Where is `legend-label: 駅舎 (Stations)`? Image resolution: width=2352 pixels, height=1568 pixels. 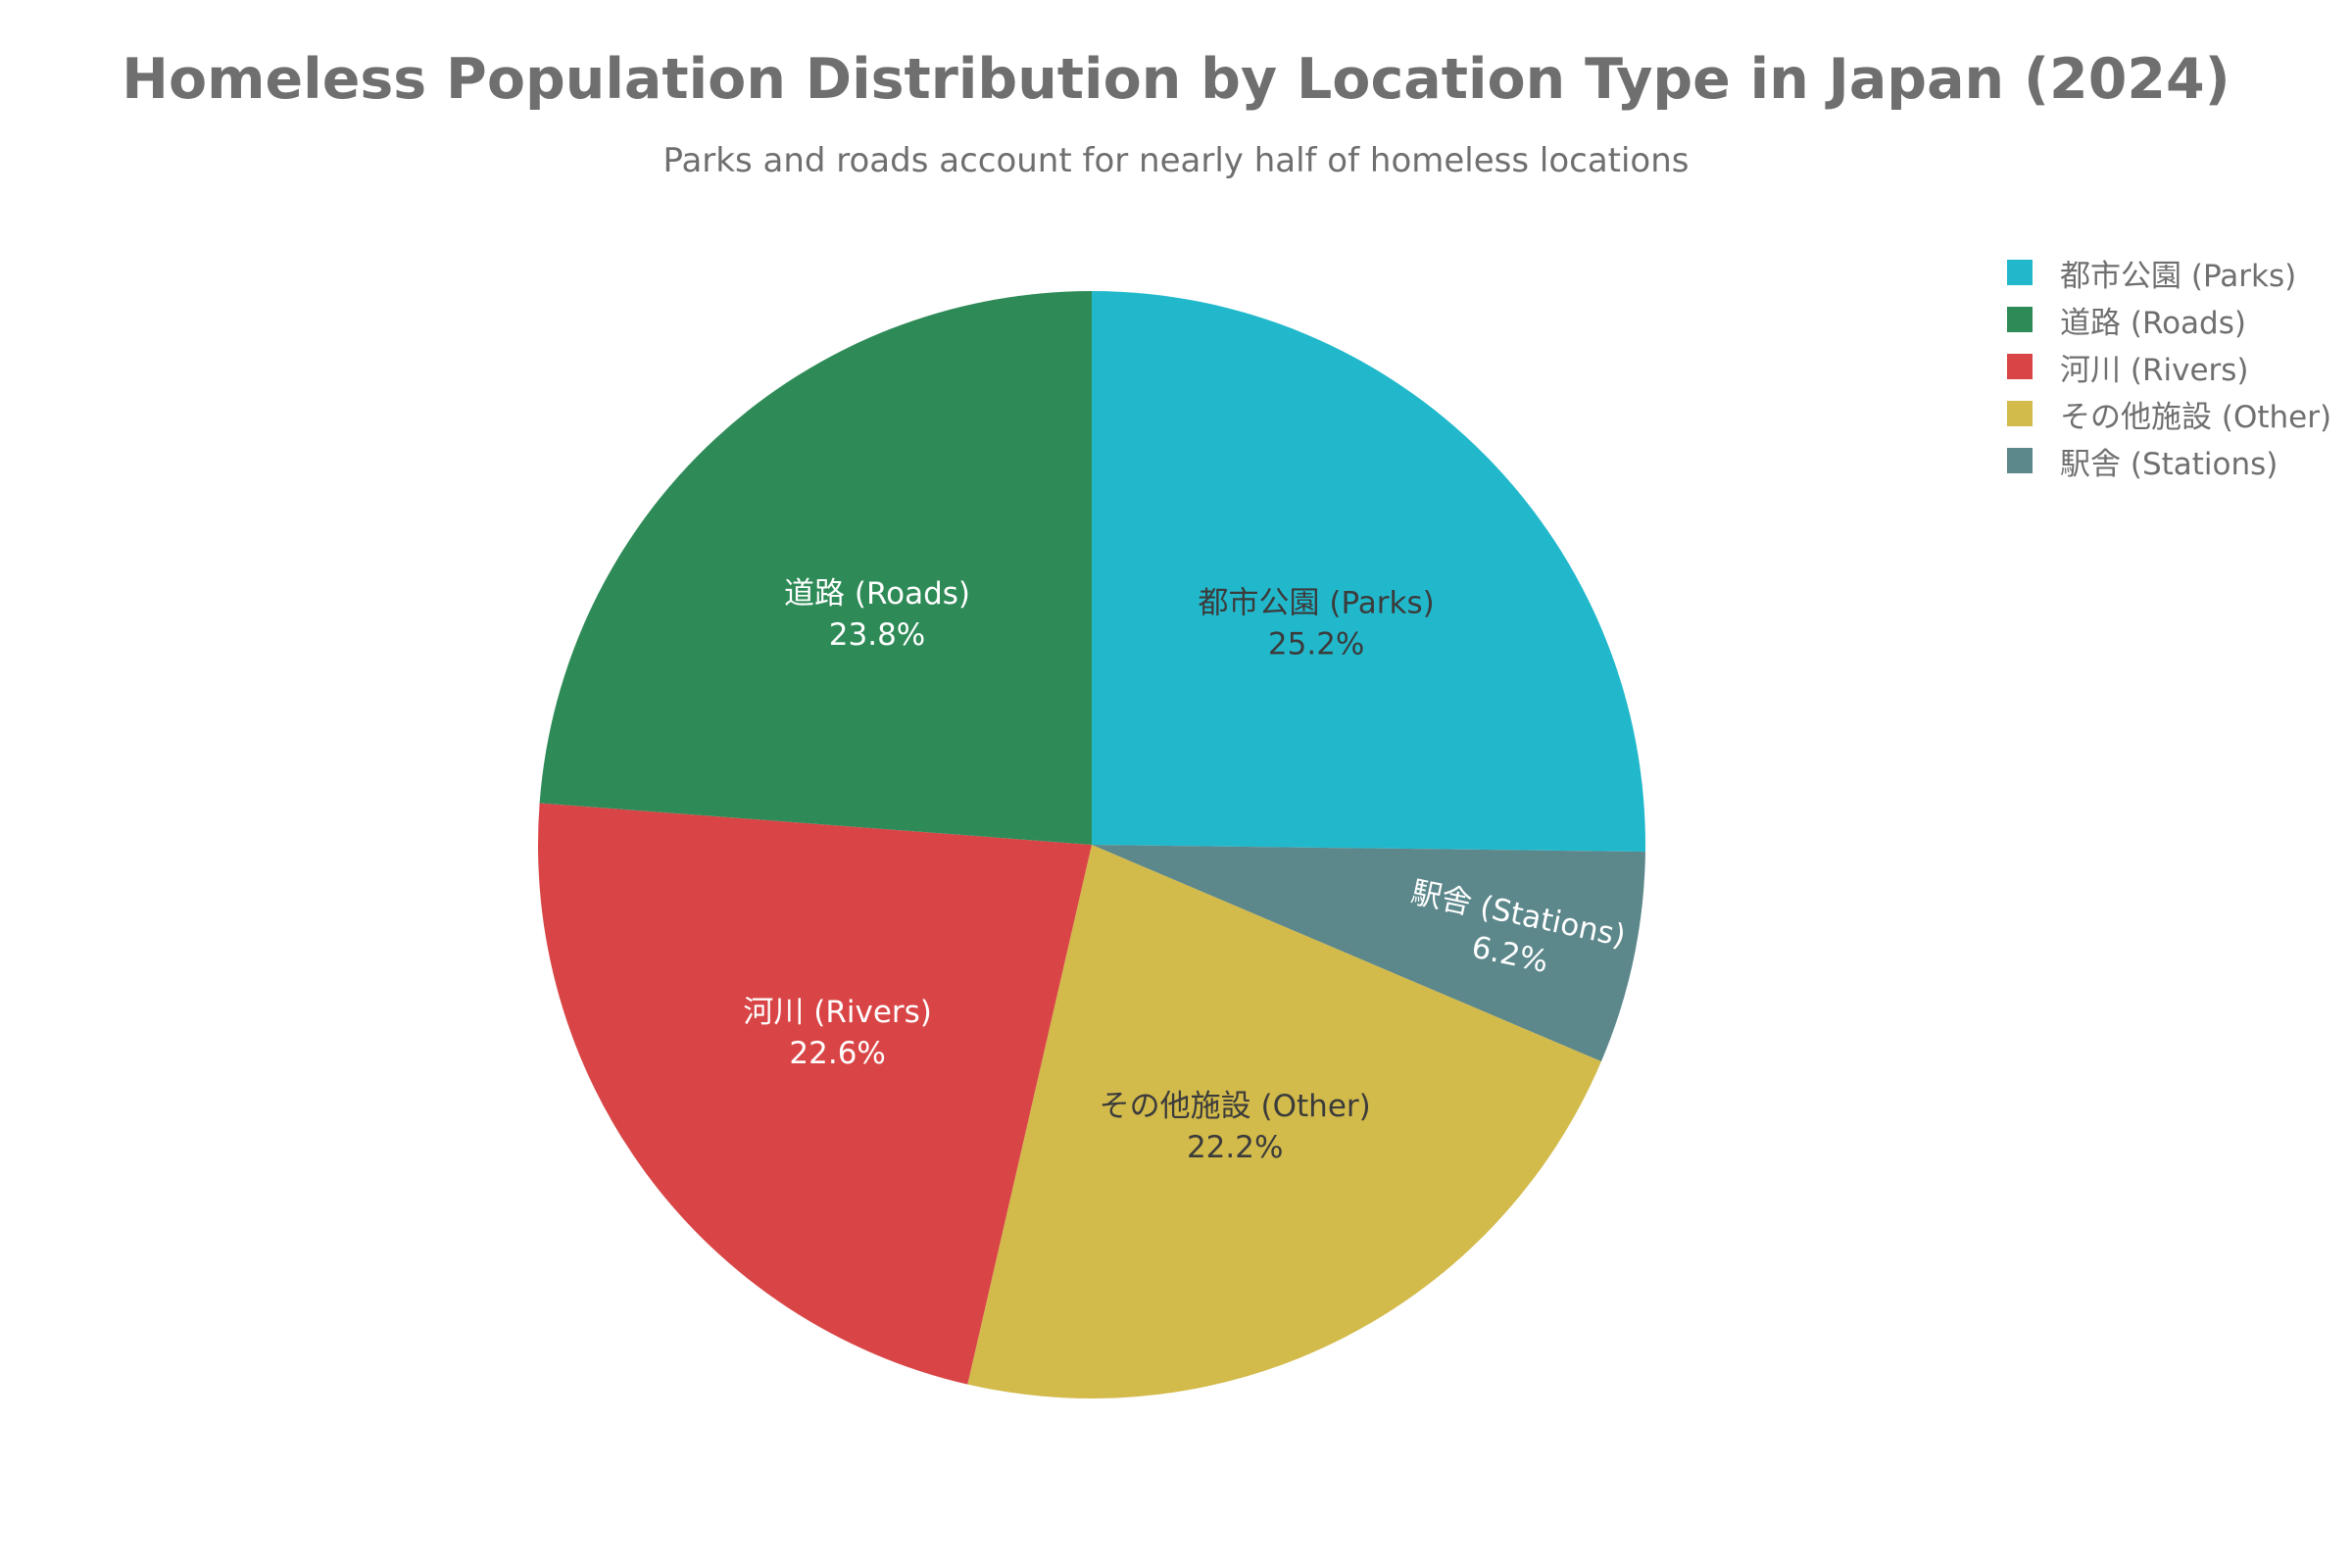
legend-label: 駅舎 (Stations) is located at coordinates (2169, 464).